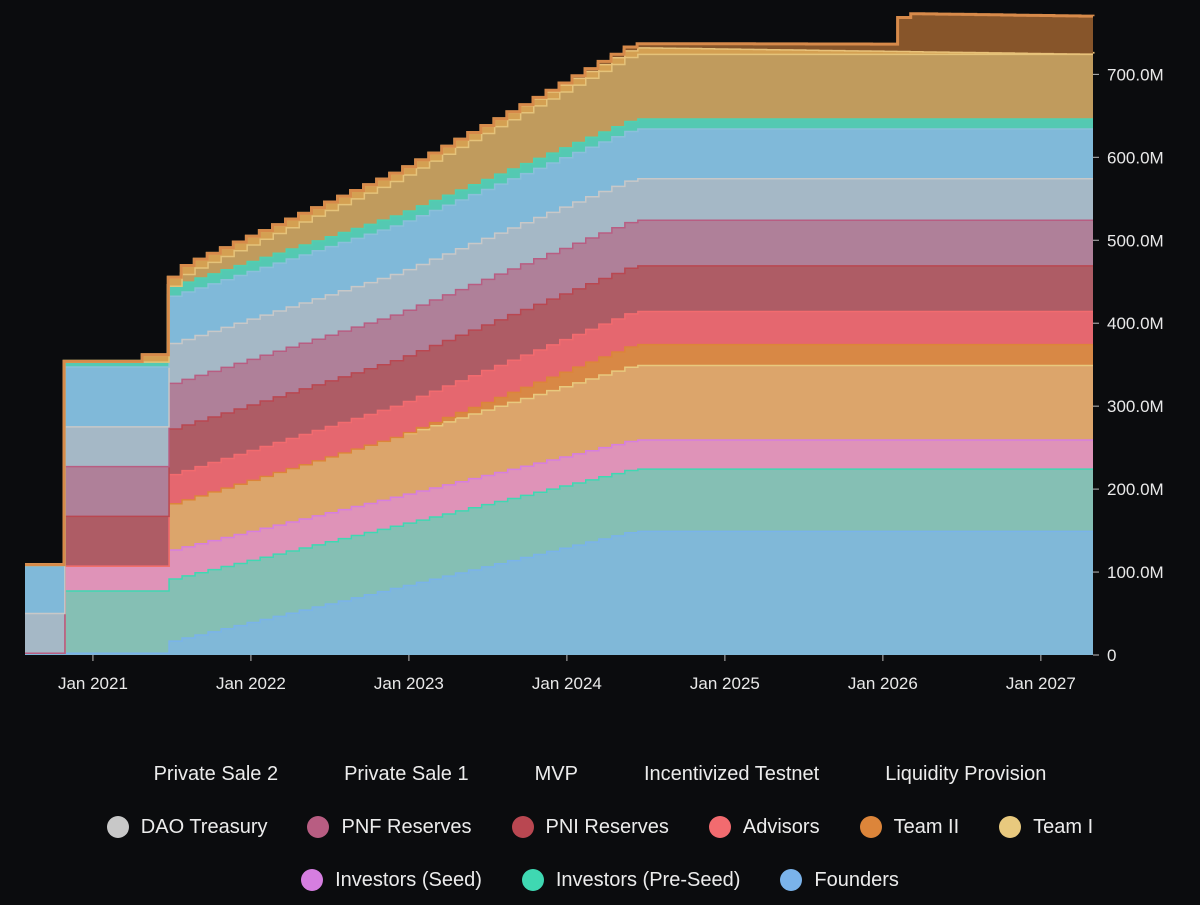 This screenshot has width=1200, height=905. I want to click on legend-item-mvp: MVP, so click(556, 774).